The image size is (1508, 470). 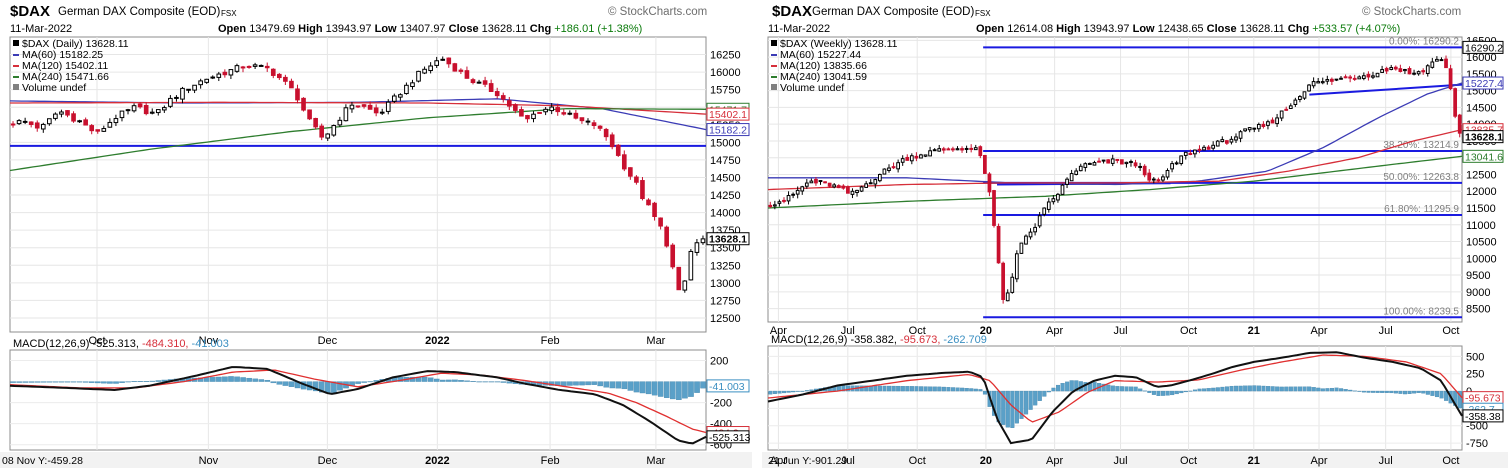 I want to click on value-tag-label: 16290.2, so click(x=1484, y=48).